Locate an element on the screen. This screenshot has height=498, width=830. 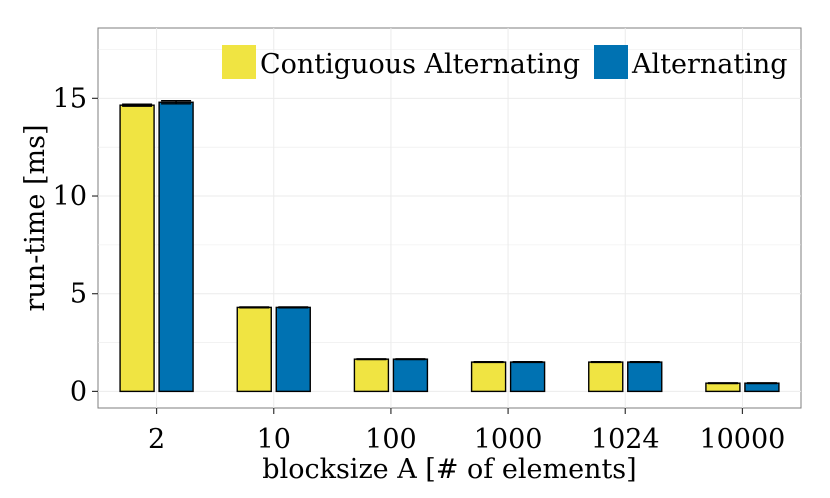
x-tick-label: 2 is located at coordinates (156, 439).